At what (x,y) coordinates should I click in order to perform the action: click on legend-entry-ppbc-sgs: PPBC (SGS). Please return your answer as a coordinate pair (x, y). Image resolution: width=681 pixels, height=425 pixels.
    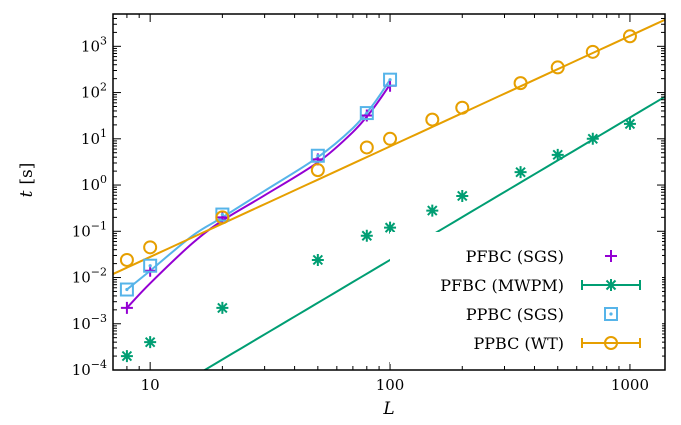
    Looking at the image, I should click on (542, 314).